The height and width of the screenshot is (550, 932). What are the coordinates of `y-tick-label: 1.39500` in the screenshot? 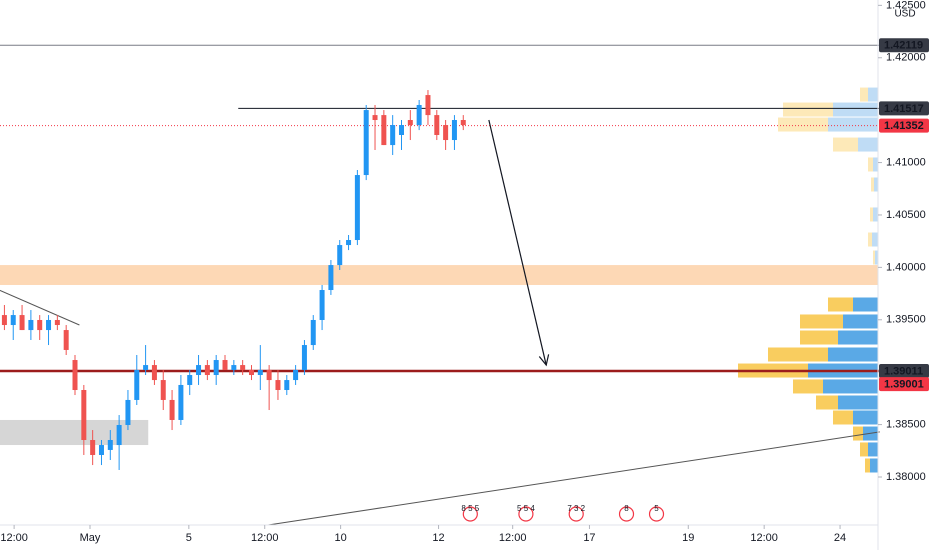 It's located at (906, 320).